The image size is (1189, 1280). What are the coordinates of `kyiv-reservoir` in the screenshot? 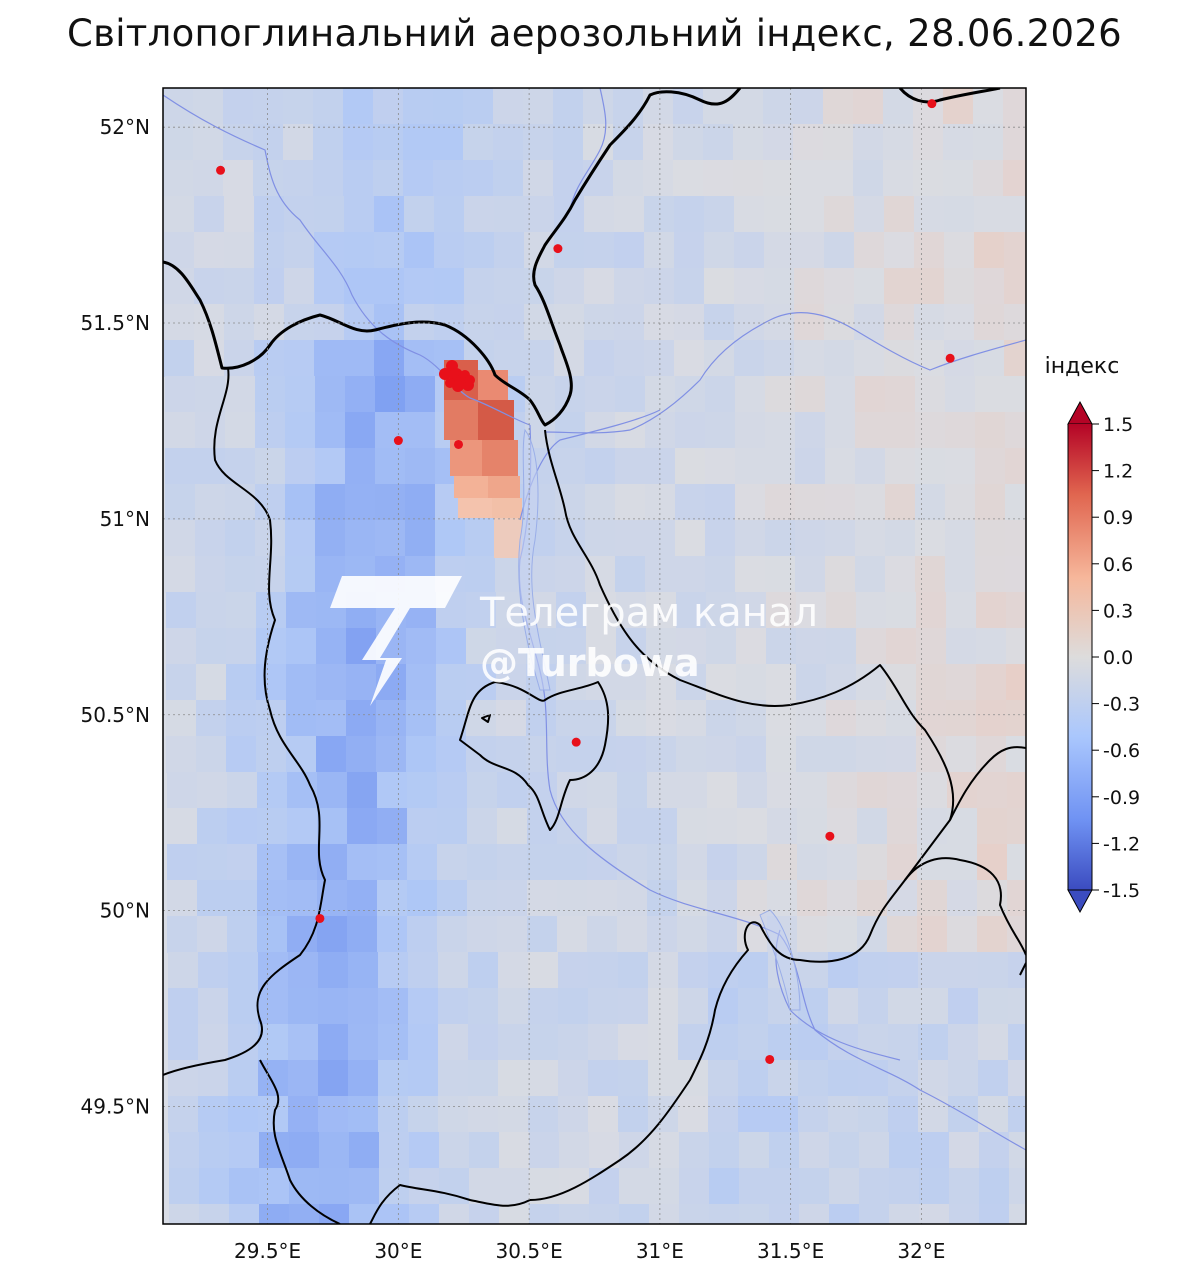 It's located at (534, 559).